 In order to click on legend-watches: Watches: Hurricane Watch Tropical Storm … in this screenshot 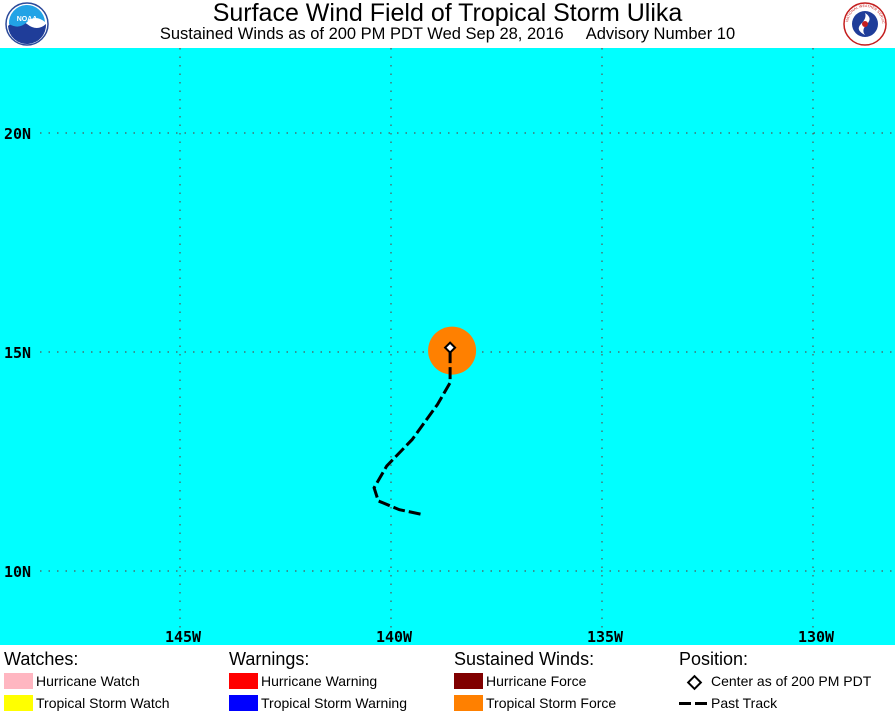, I will do `click(87, 679)`.